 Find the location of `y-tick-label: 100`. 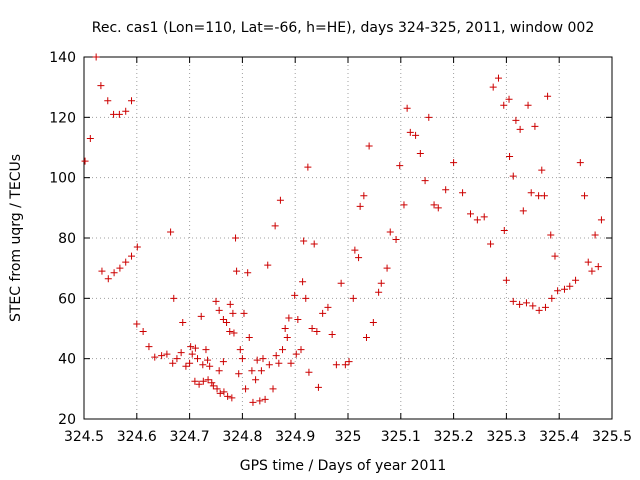

y-tick-label: 100 is located at coordinates (62, 179).